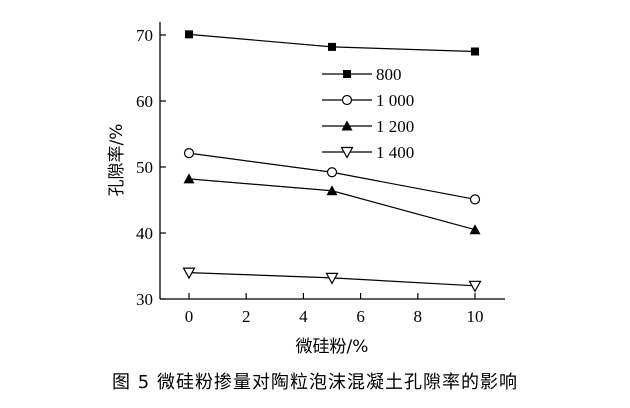 This screenshot has width=630, height=408. I want to click on x-tick-label: 0, so click(189, 316).